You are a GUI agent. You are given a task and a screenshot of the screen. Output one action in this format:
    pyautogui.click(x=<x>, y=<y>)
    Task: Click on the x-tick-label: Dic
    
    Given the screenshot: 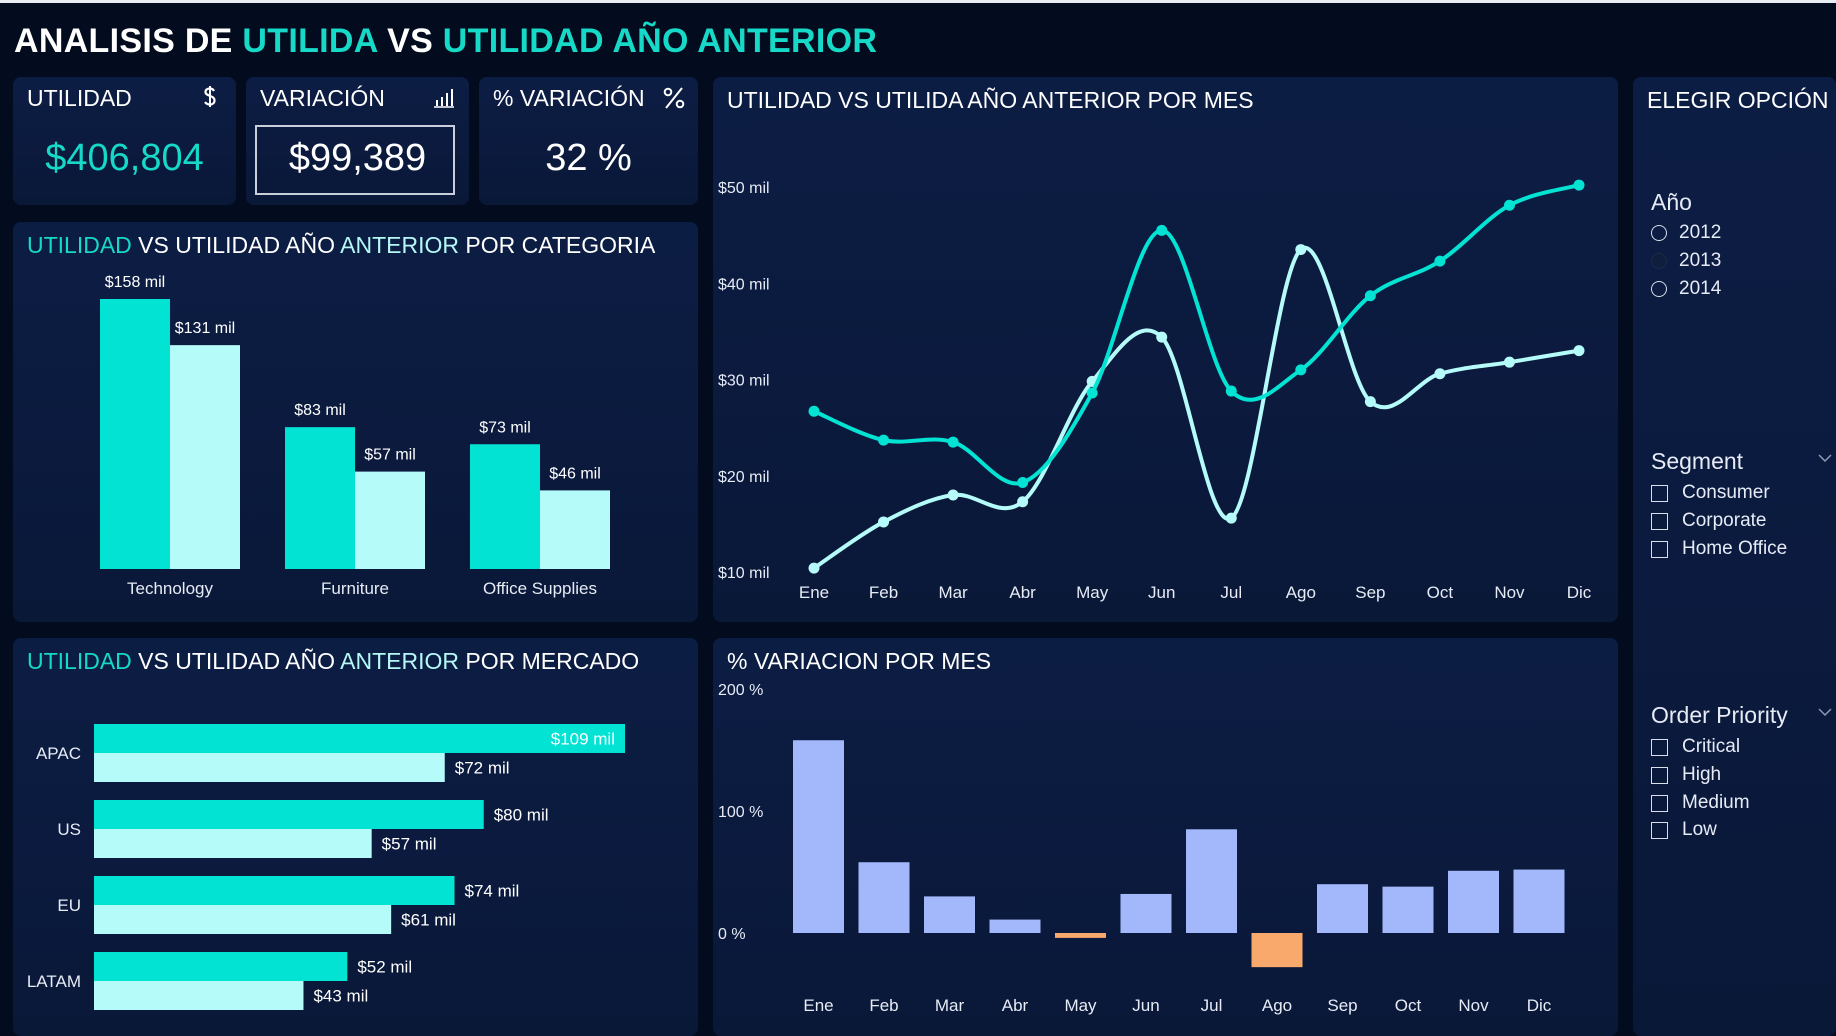 What is the action you would take?
    pyautogui.click(x=1579, y=592)
    